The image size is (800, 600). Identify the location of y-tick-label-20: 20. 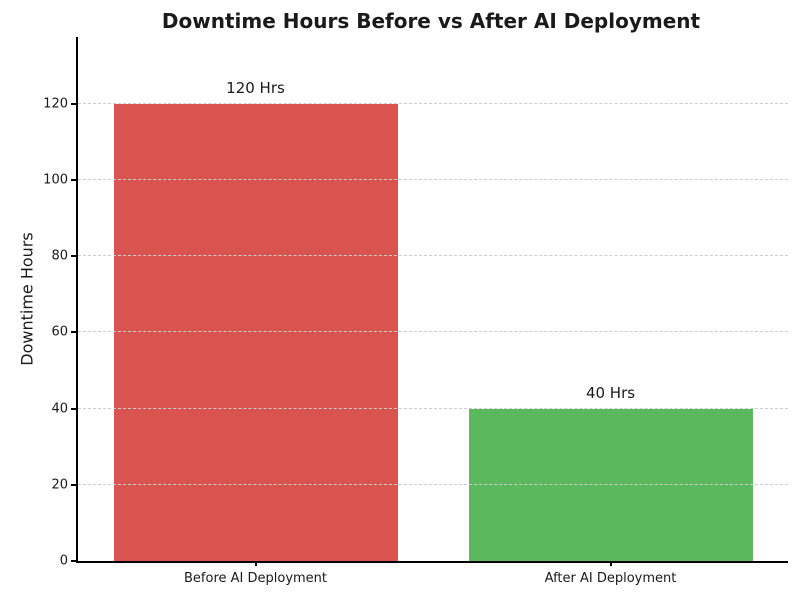
(59, 485).